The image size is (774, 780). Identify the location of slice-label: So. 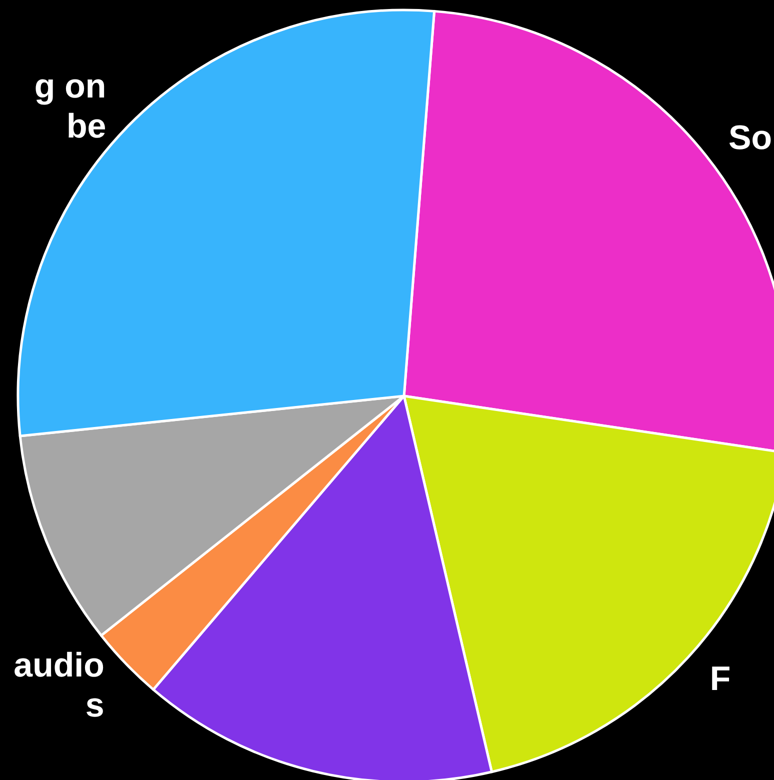
(750, 137).